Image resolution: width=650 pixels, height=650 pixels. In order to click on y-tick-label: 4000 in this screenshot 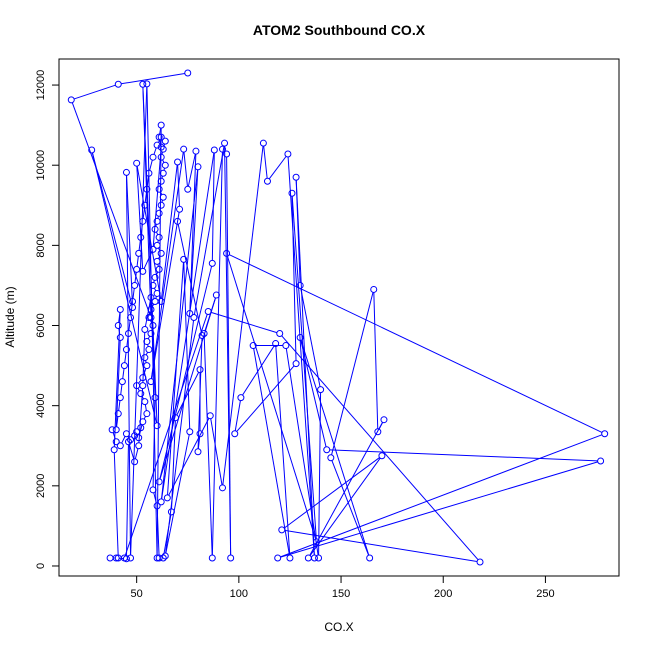, I will do `click(41, 405)`.